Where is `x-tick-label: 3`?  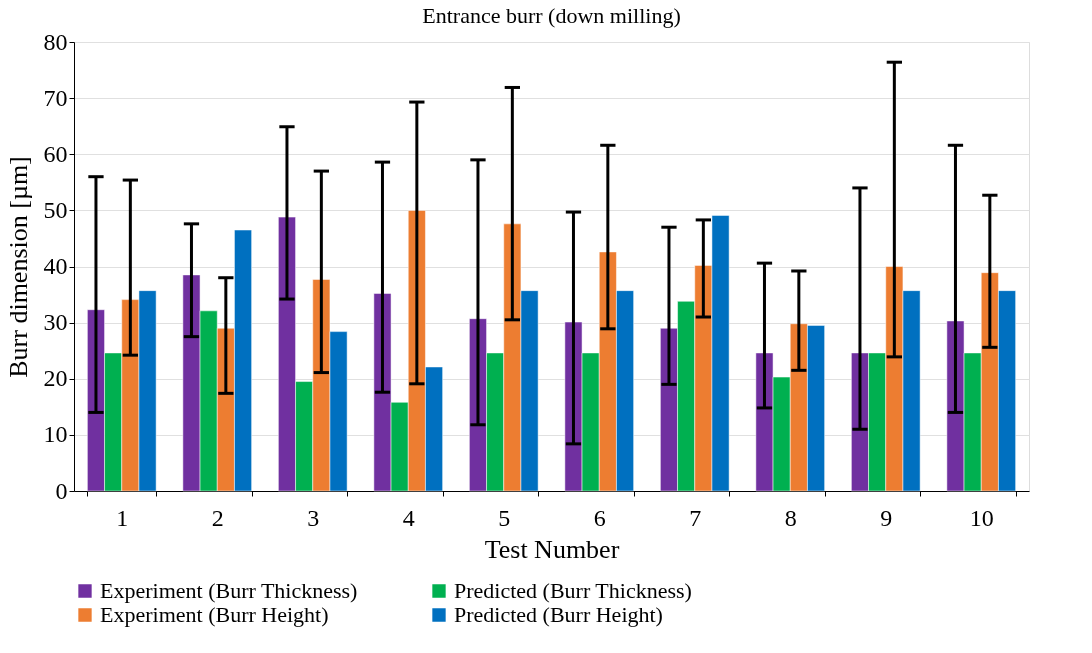 x-tick-label: 3 is located at coordinates (313, 517).